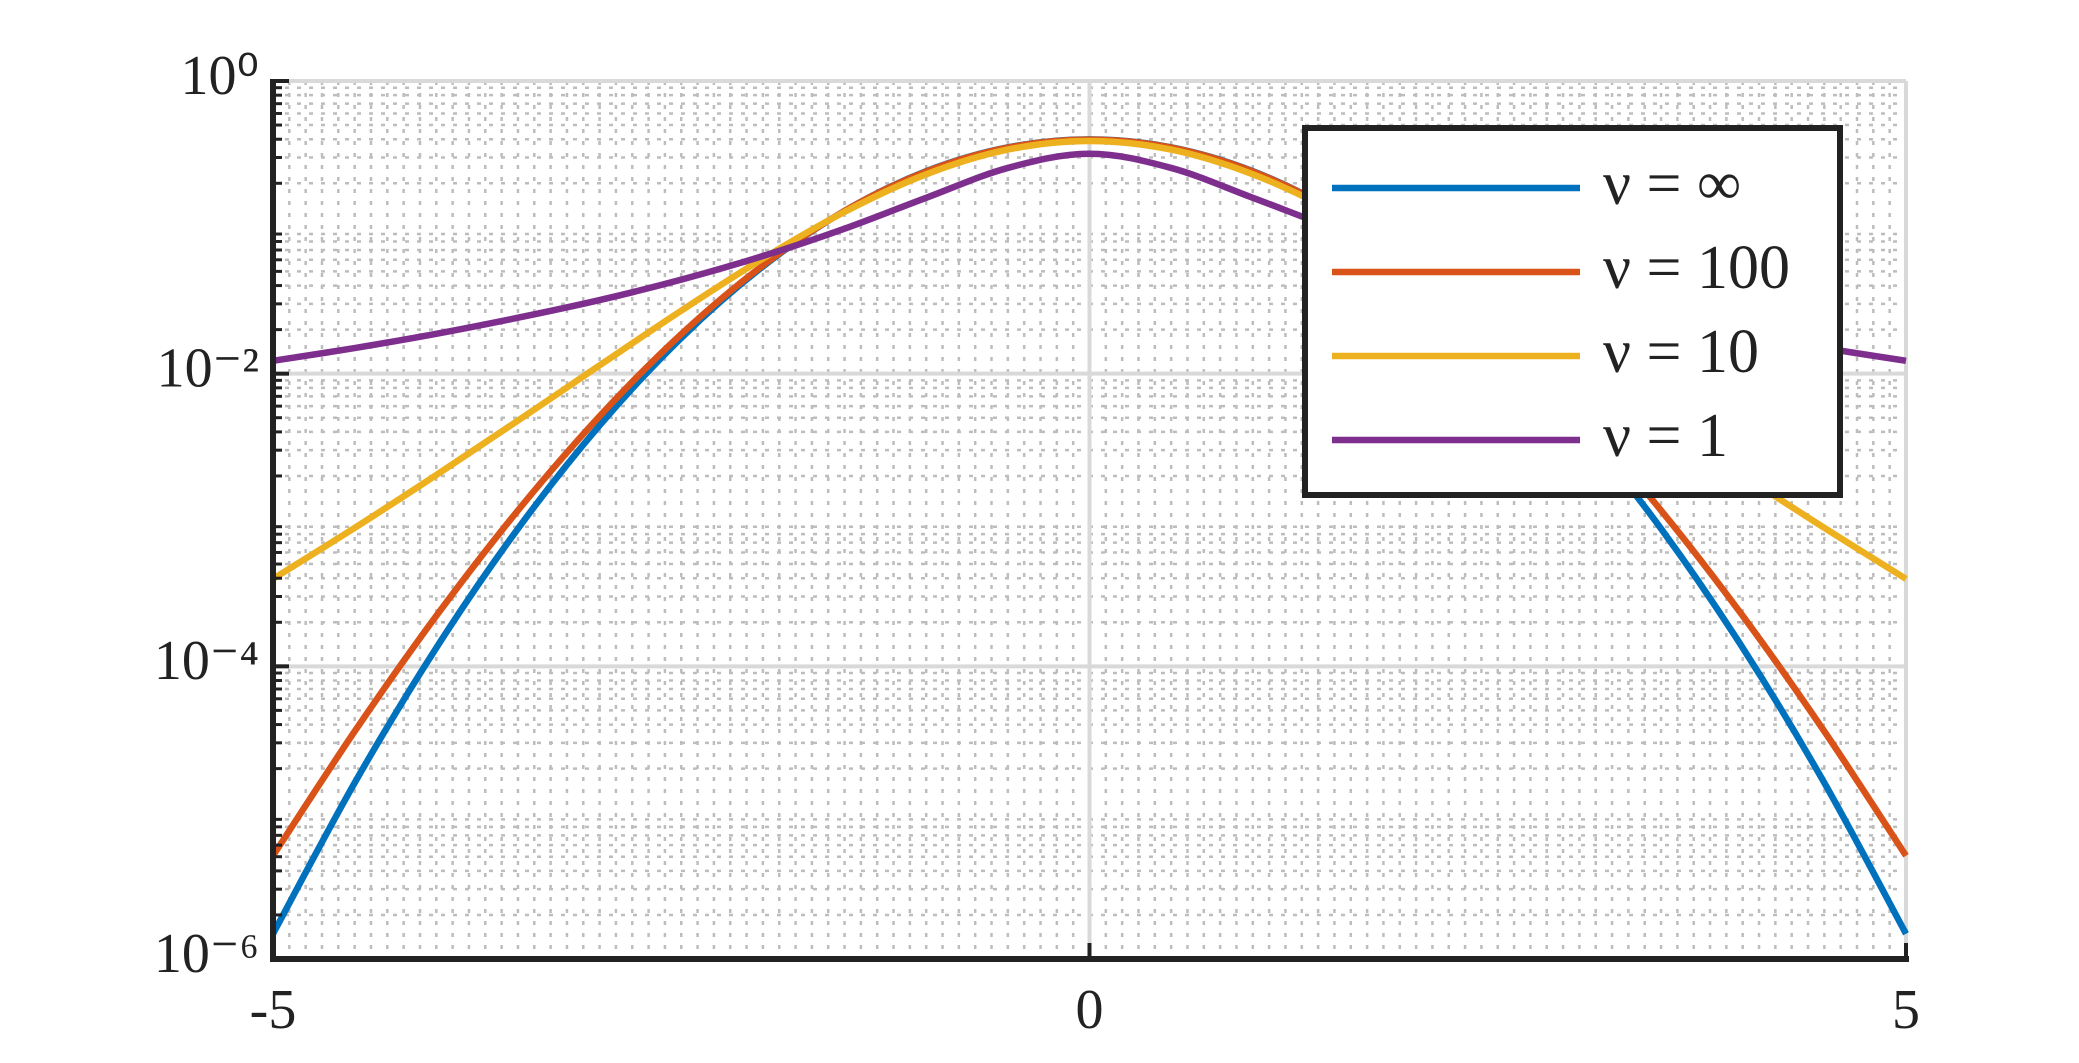 The image size is (2079, 1063). Describe the element at coordinates (1681, 352) in the screenshot. I see `legend-label: ν = 10` at that location.